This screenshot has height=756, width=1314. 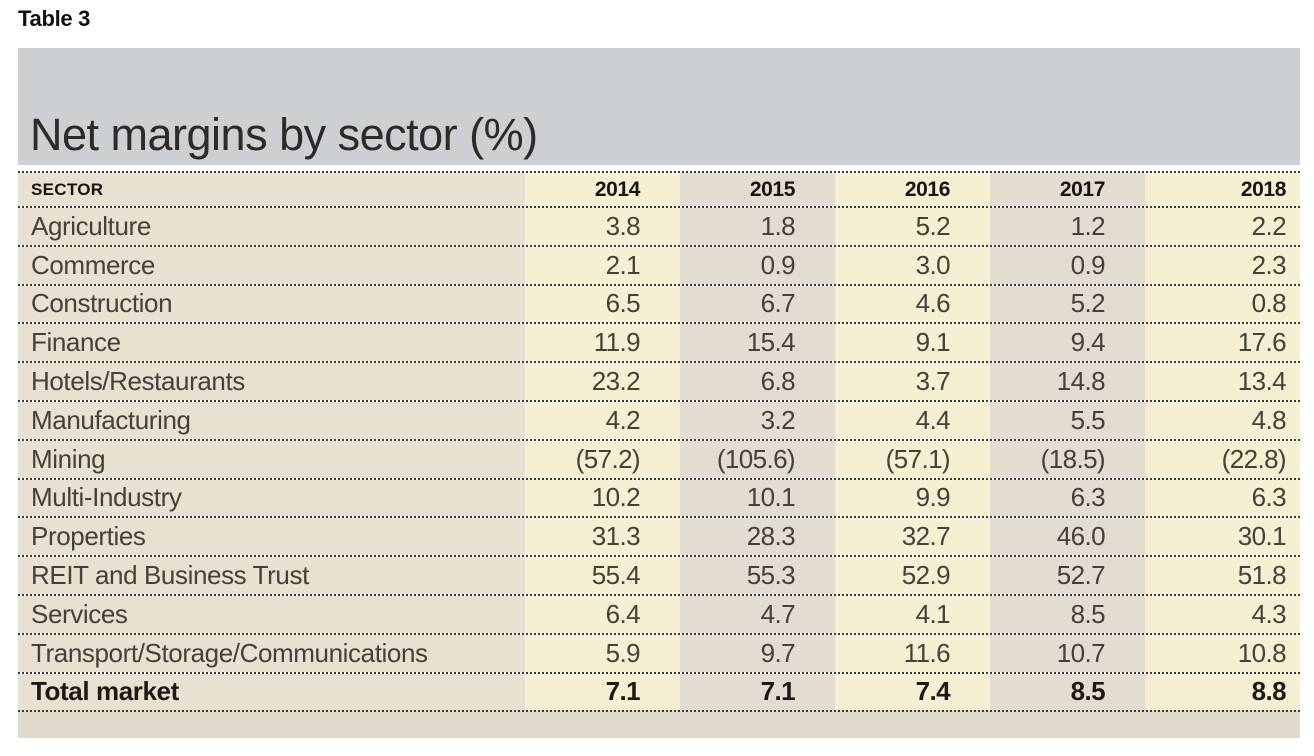 I want to click on value-cell: 6.8, so click(x=757, y=381).